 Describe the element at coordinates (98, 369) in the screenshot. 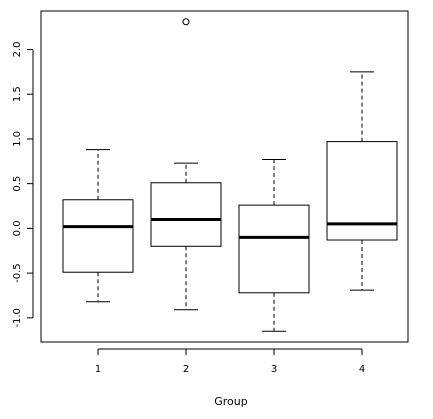

I see `x-tick-label: 1` at that location.